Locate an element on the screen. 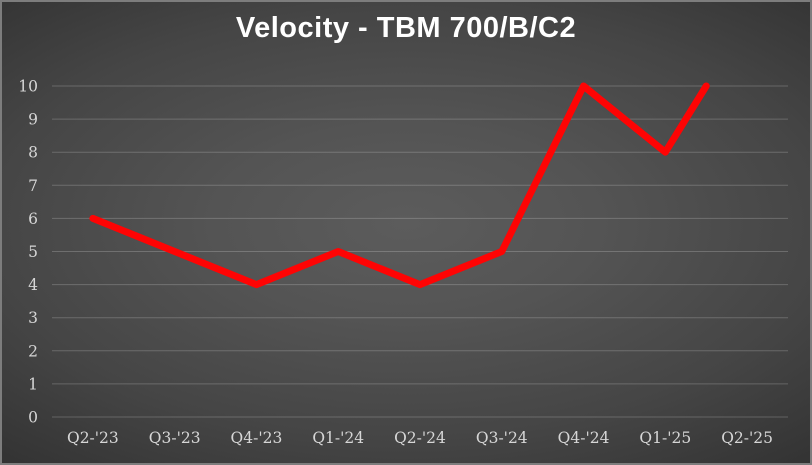 The image size is (812, 465). y-axis-tick-label: 7 is located at coordinates (33, 186).